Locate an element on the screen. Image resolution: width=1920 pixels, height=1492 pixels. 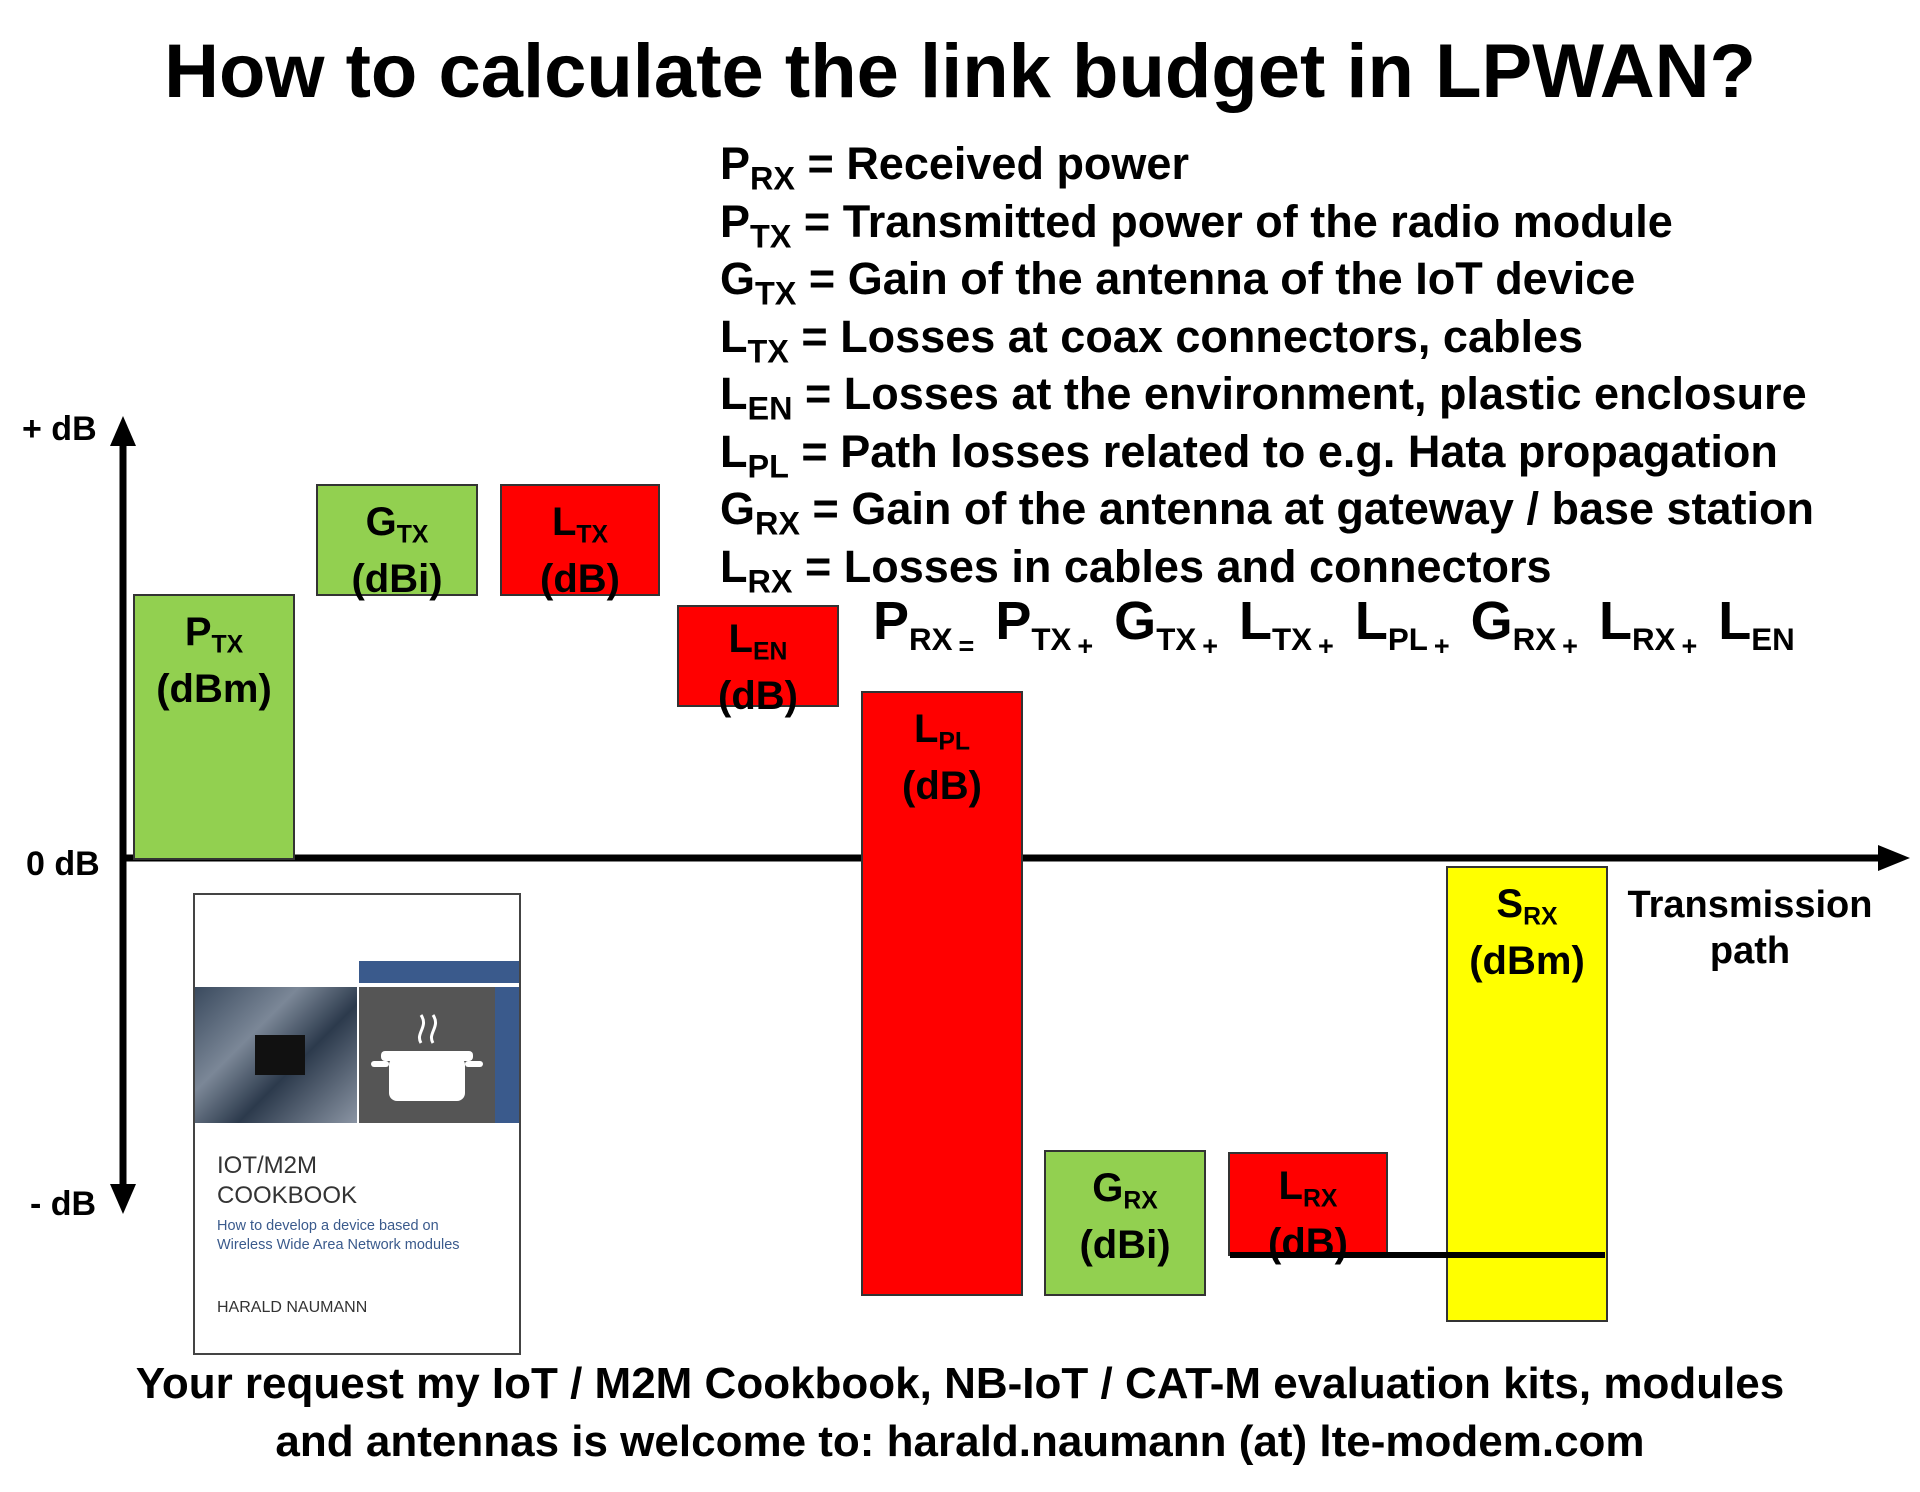
book-cover-pot-panel is located at coordinates (427, 1055).